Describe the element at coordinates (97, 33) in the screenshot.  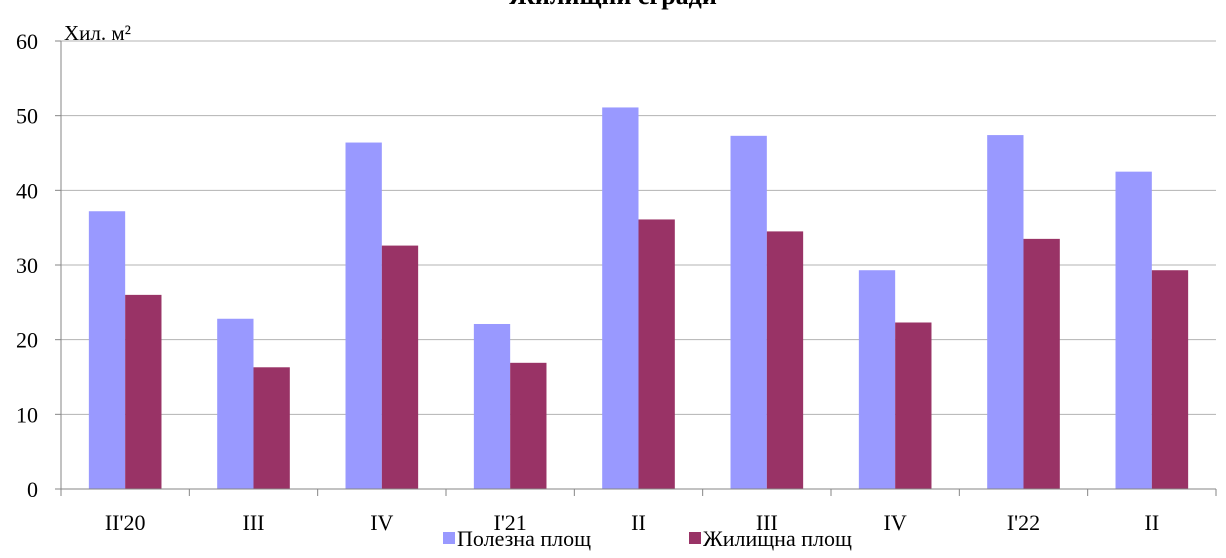
I see `y-axis-label: Хил. м²` at that location.